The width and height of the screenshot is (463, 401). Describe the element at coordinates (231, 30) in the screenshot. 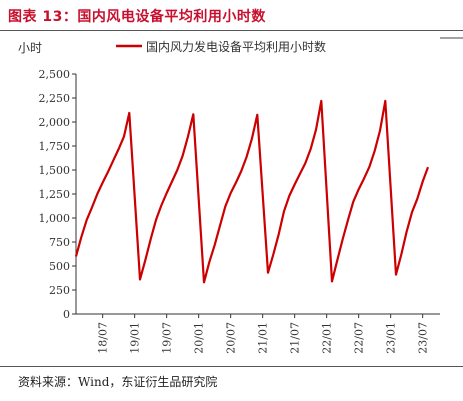

I see `title-divider` at that location.